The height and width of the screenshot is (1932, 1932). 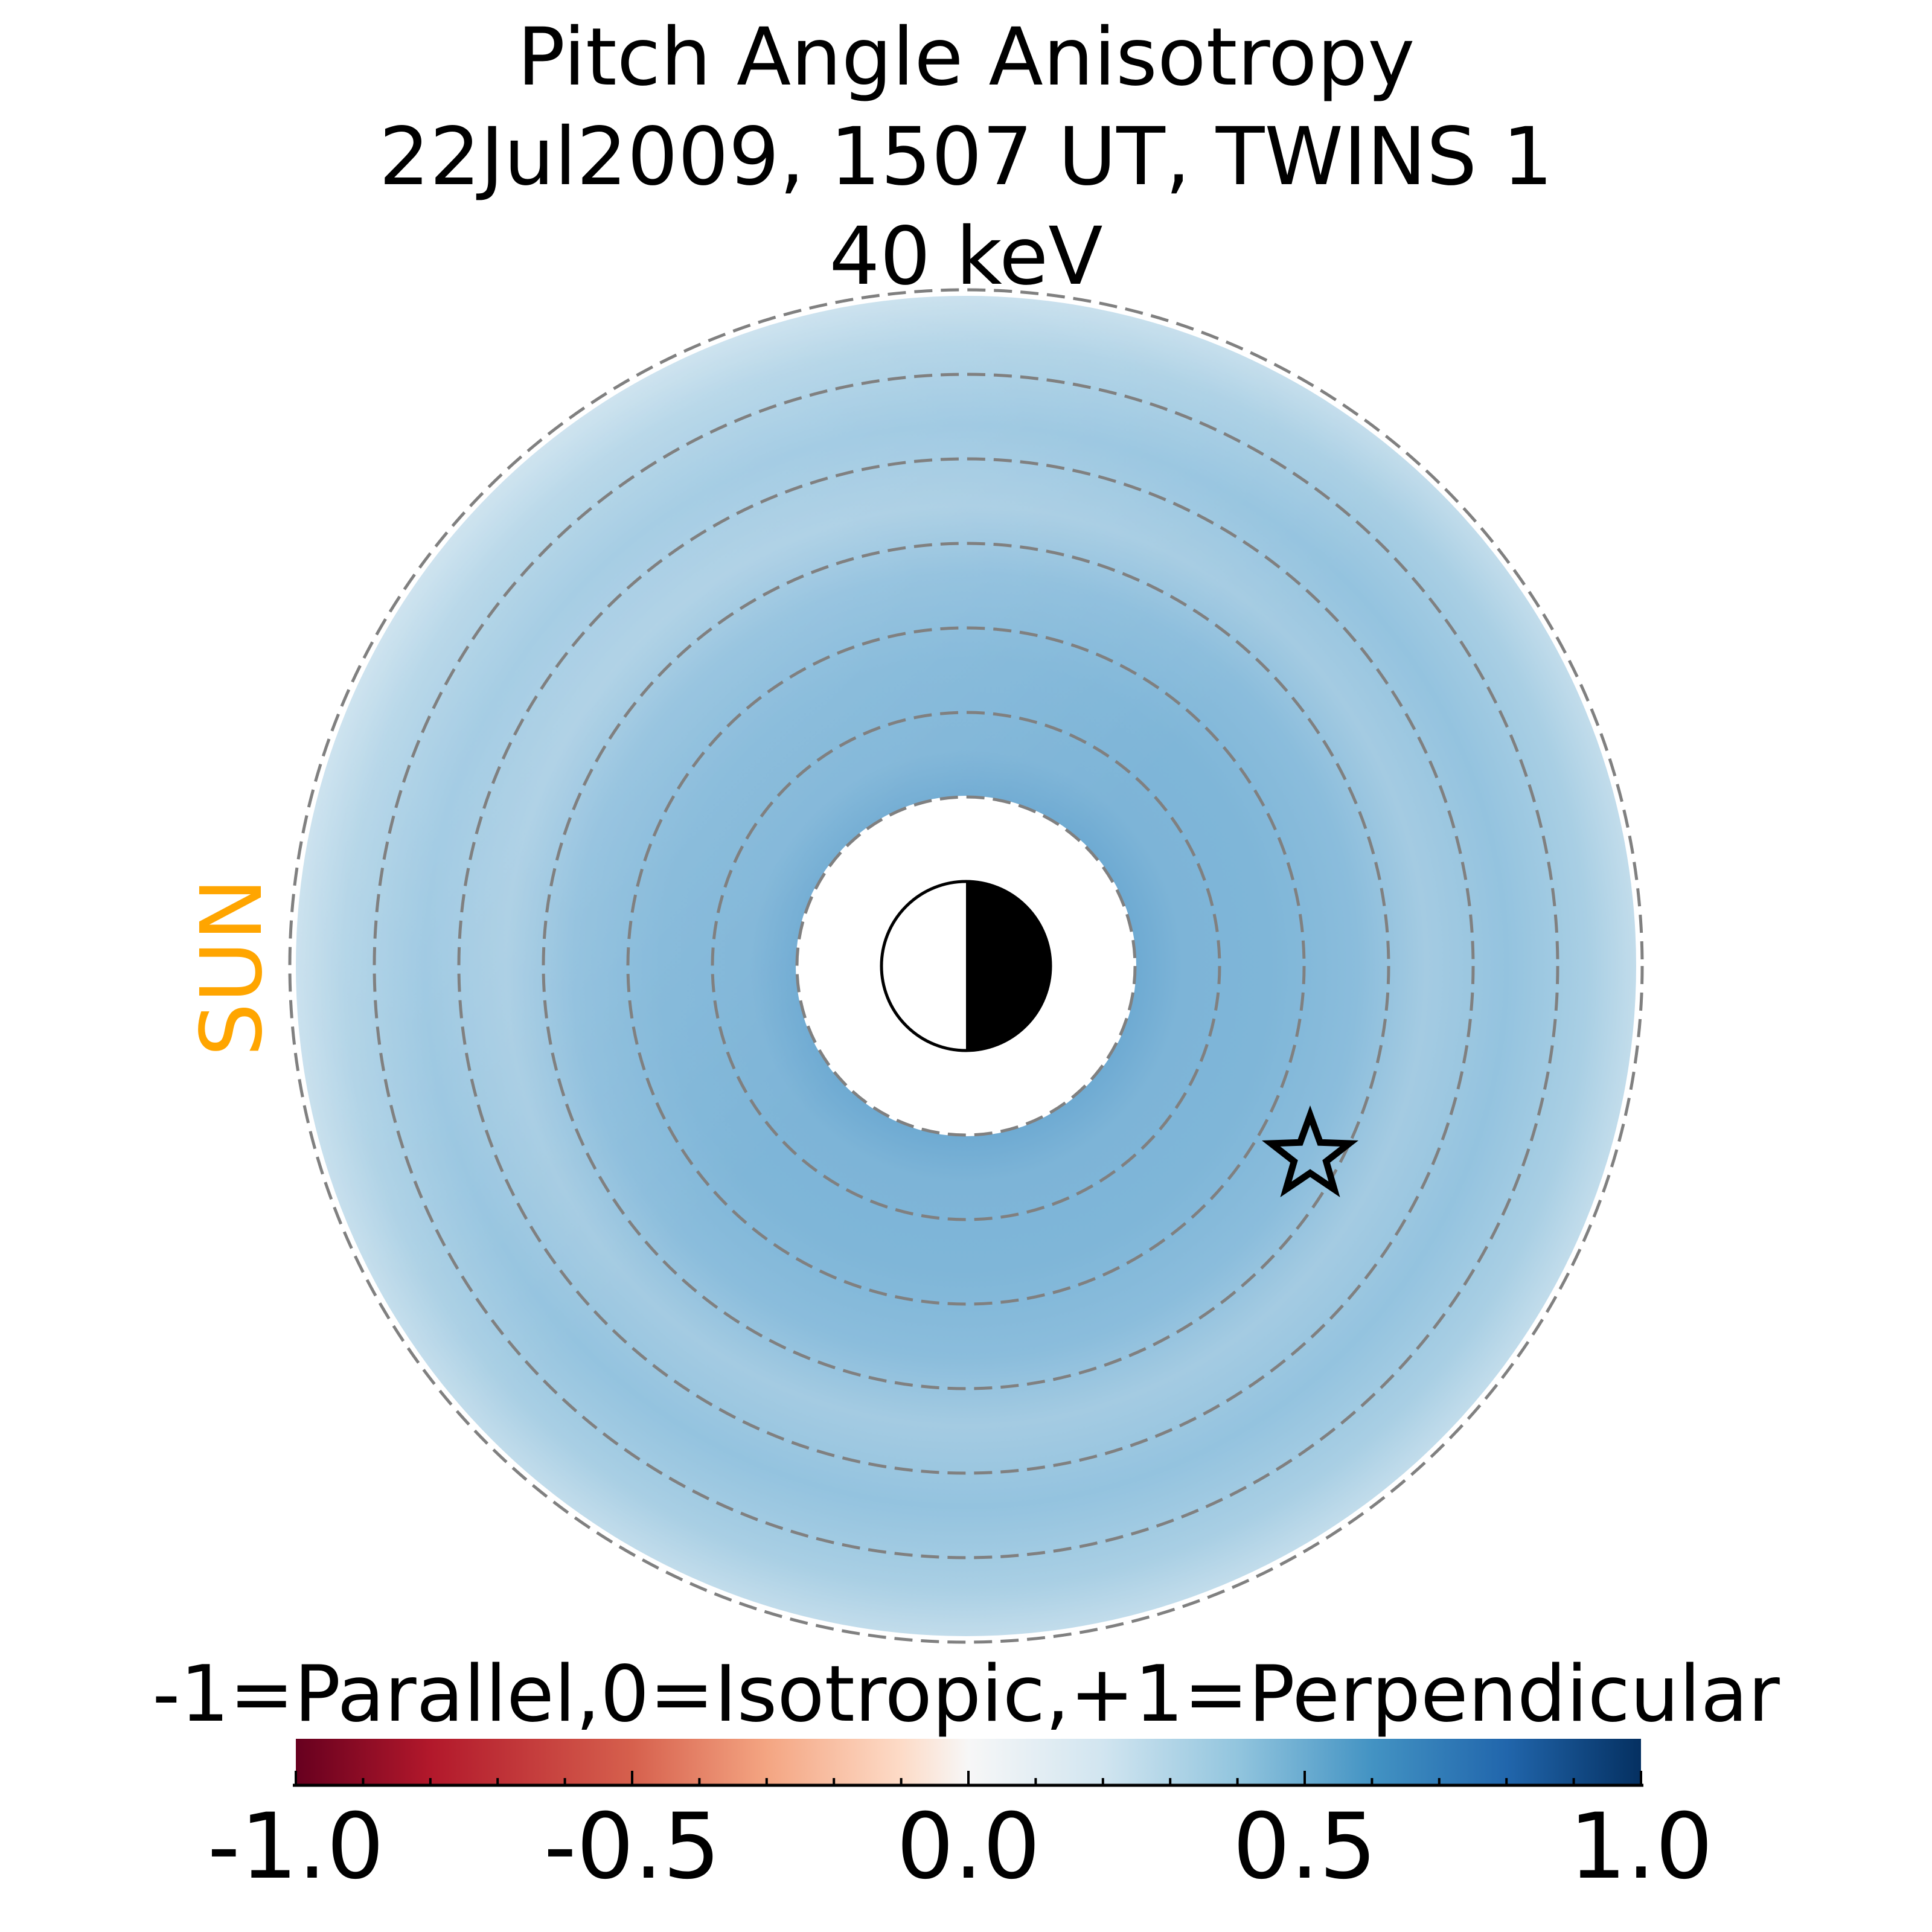 I want to click on title-line-1: Pitch Angle Anisotropy, so click(x=966, y=57).